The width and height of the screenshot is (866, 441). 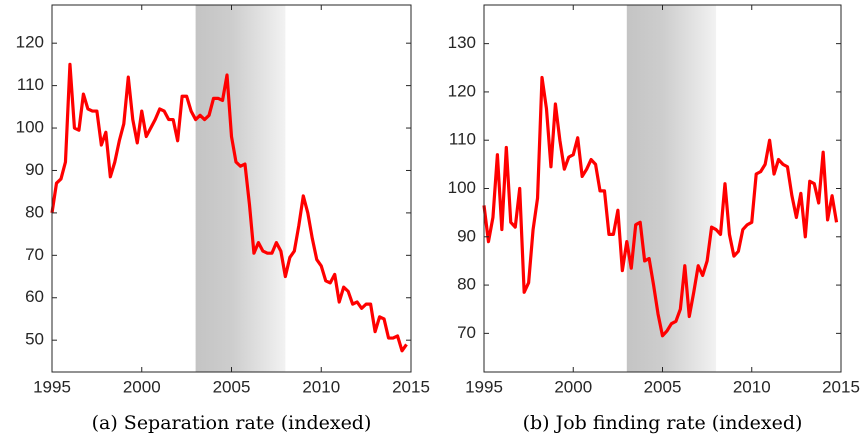 What do you see at coordinates (663, 423) in the screenshot?
I see `caption: (b) Job finding rate (indexed)` at bounding box center [663, 423].